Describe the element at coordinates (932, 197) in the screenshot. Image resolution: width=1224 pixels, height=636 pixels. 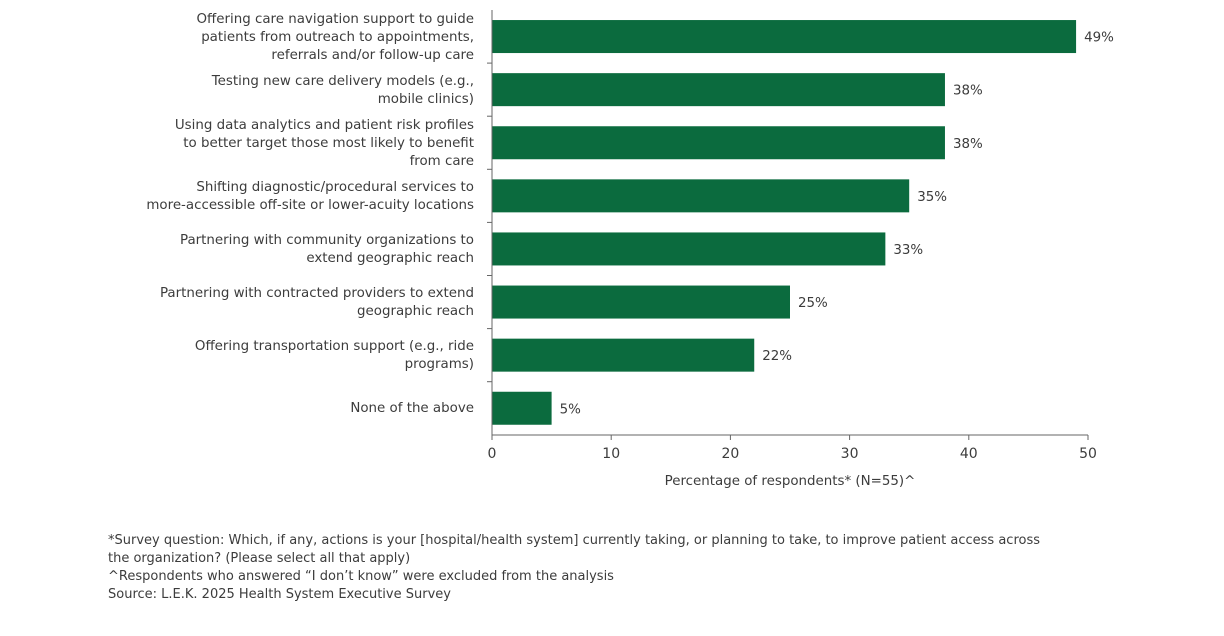
I see `data-label: 35%` at that location.